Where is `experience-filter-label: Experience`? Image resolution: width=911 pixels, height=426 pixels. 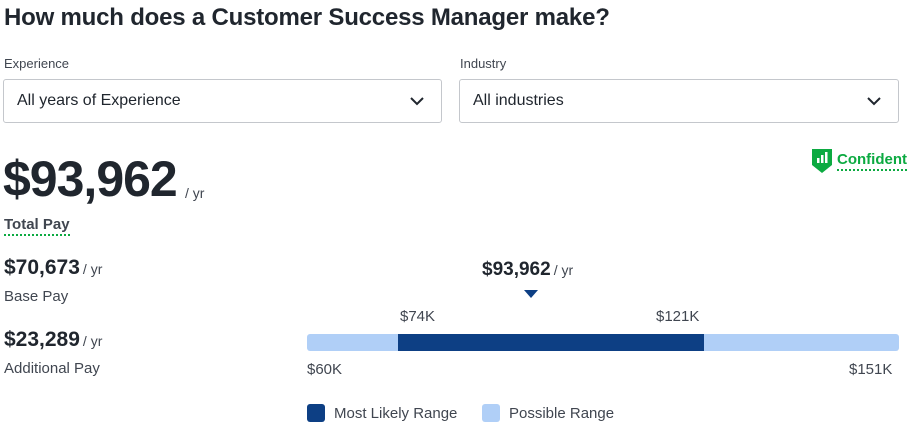 experience-filter-label: Experience is located at coordinates (37, 63).